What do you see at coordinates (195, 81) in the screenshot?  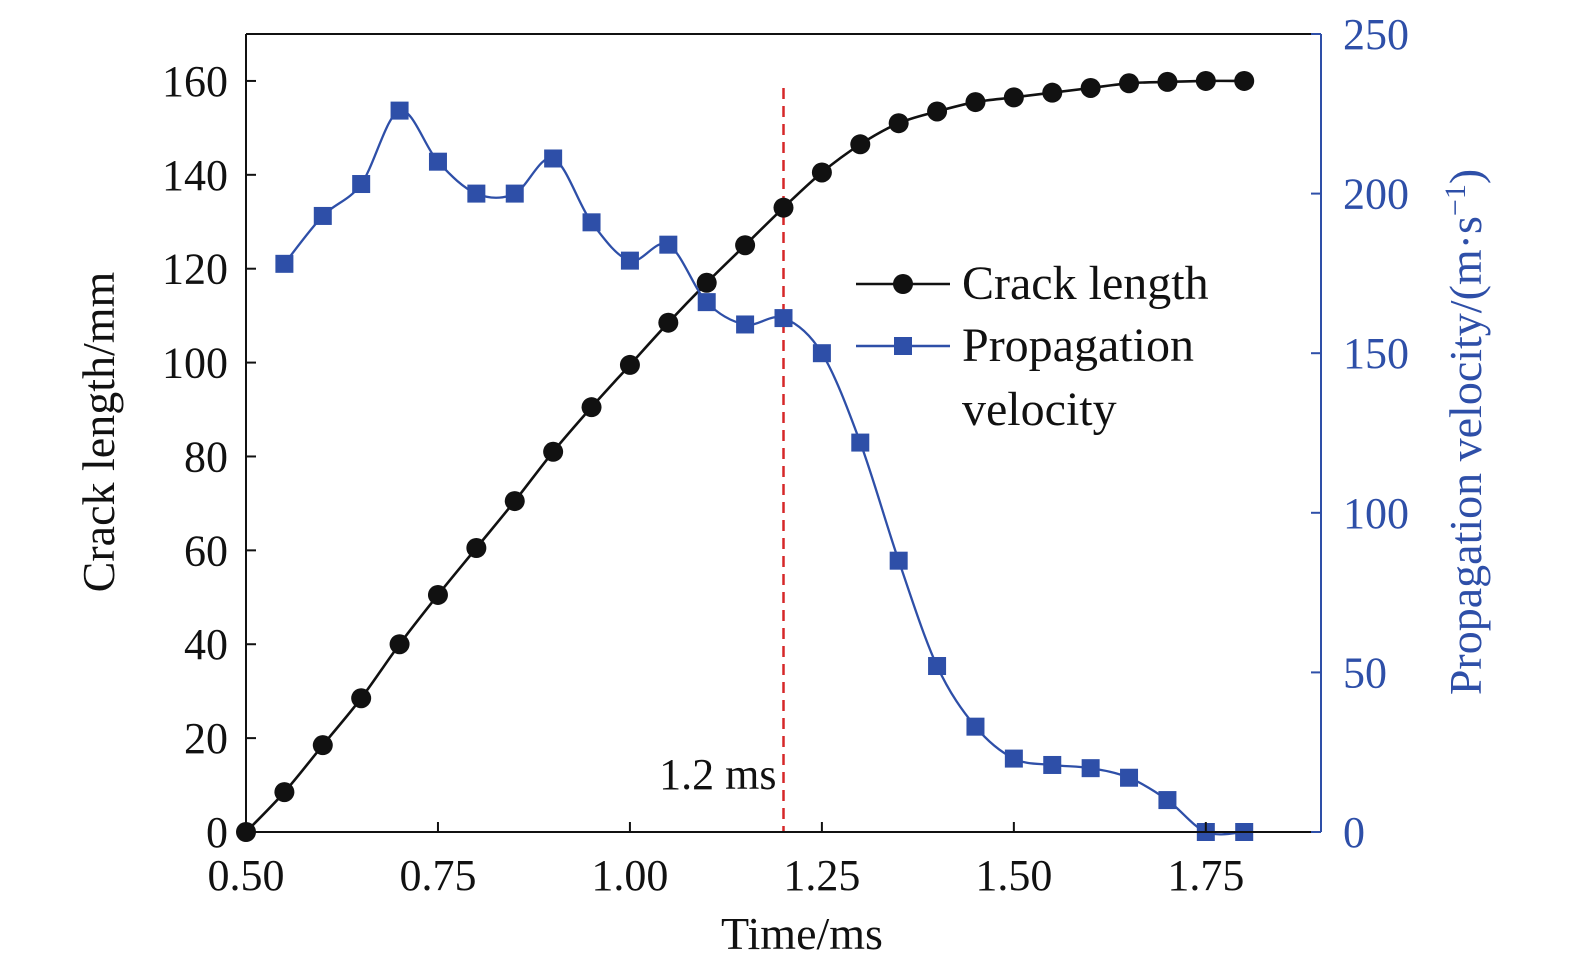 I see `y-left-tick-label: 160` at bounding box center [195, 81].